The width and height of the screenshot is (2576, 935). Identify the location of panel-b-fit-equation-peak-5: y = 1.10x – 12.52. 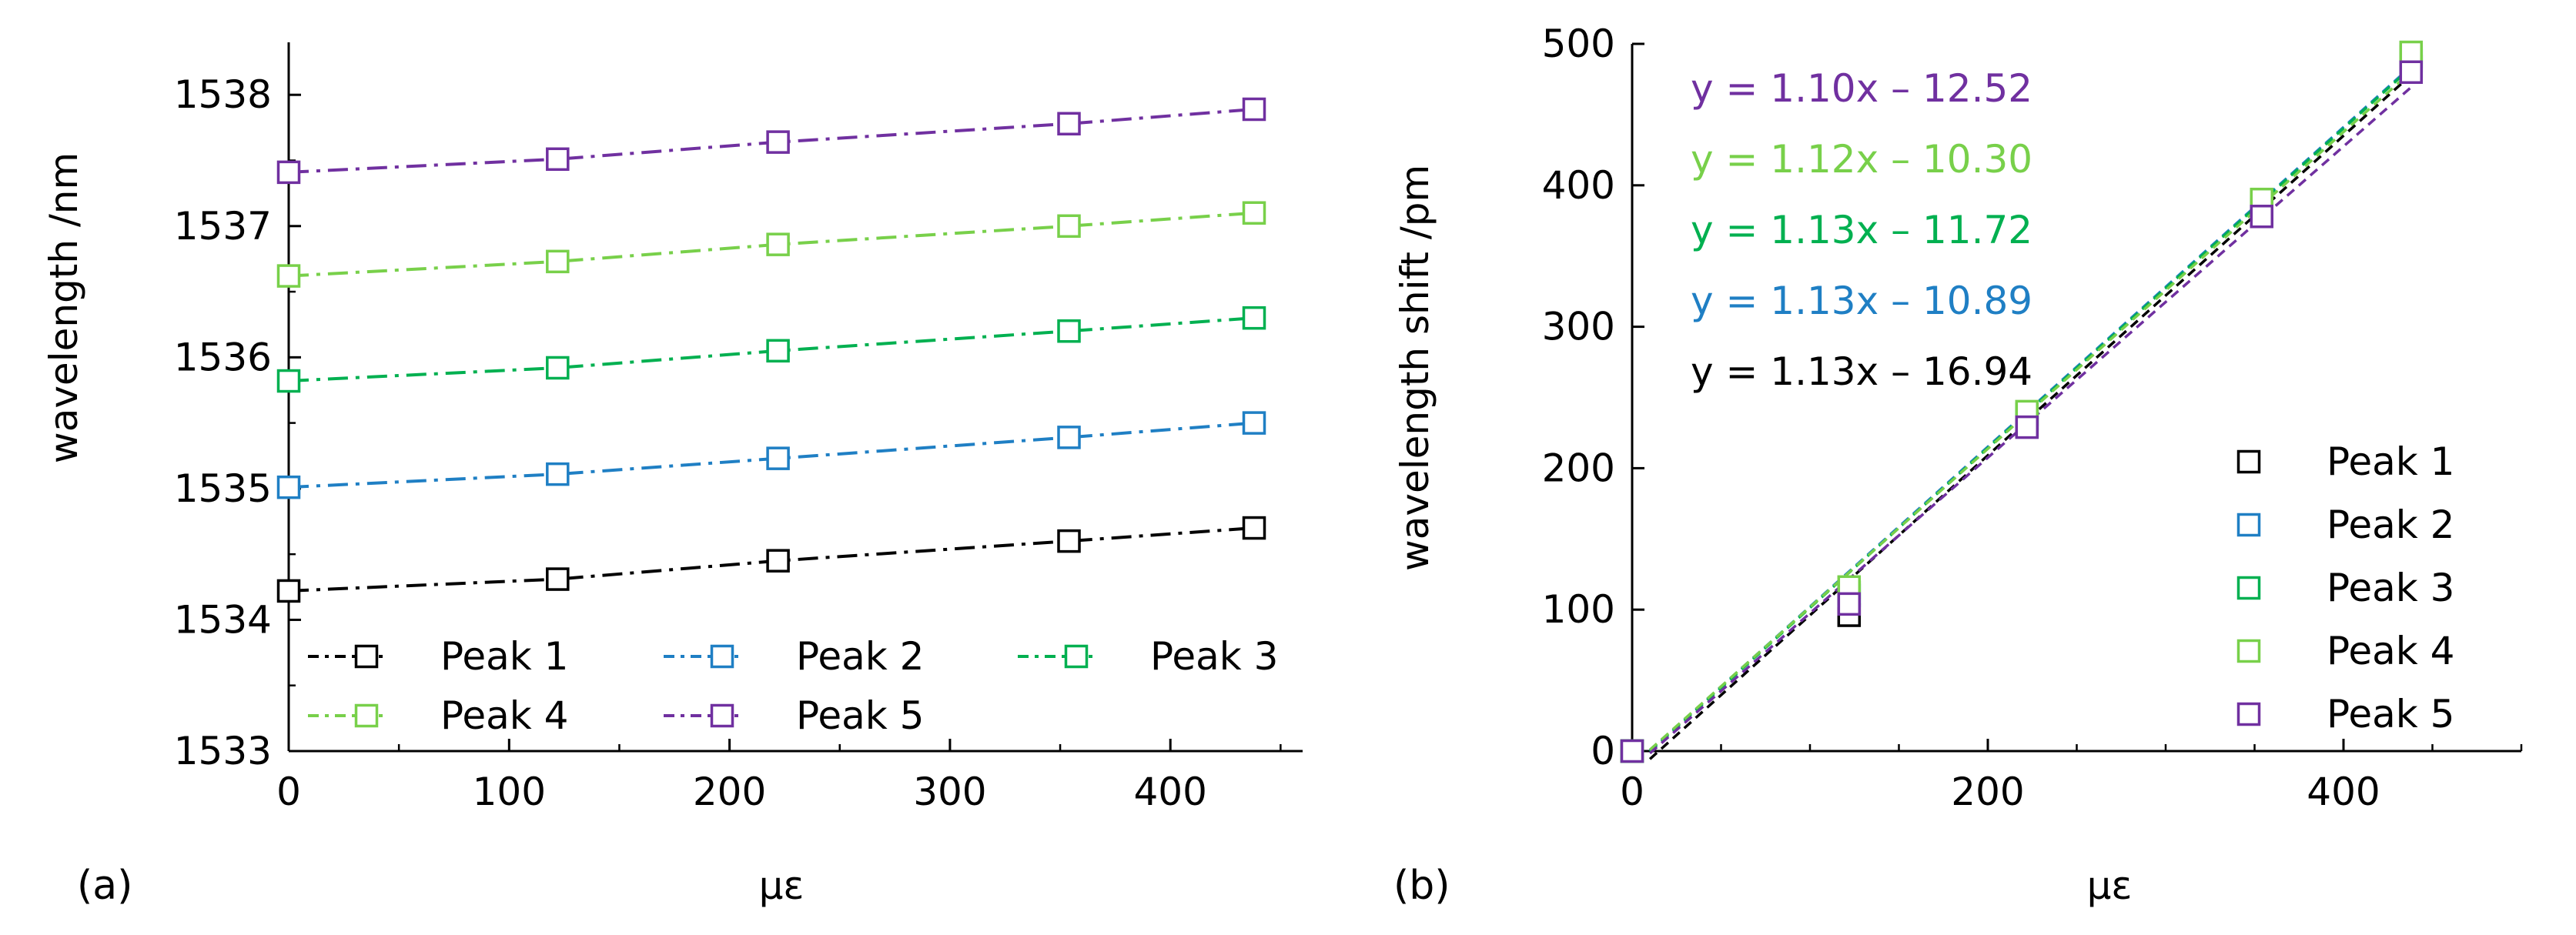
(1862, 89).